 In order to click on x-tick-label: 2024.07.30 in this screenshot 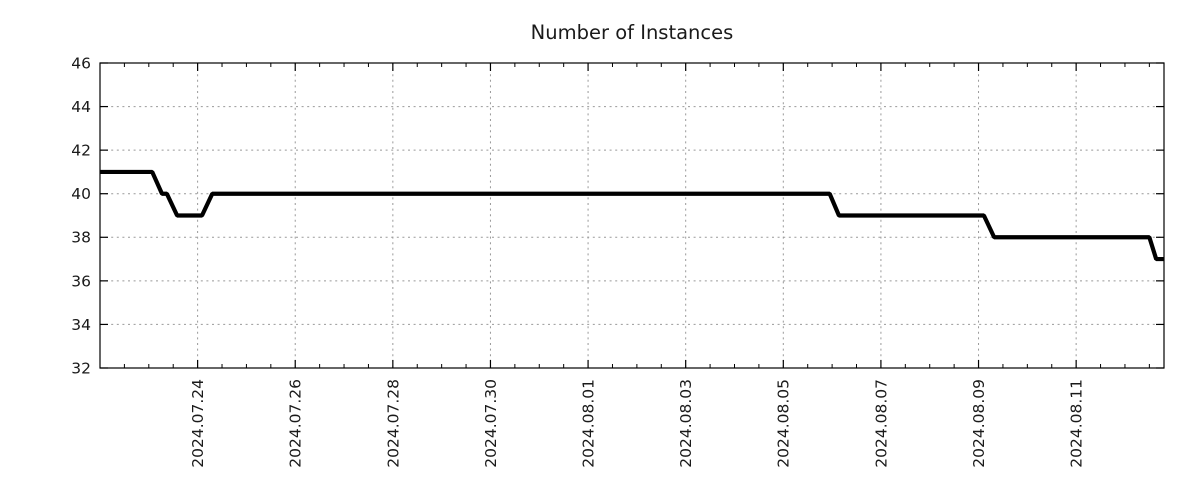, I will do `click(491, 423)`.